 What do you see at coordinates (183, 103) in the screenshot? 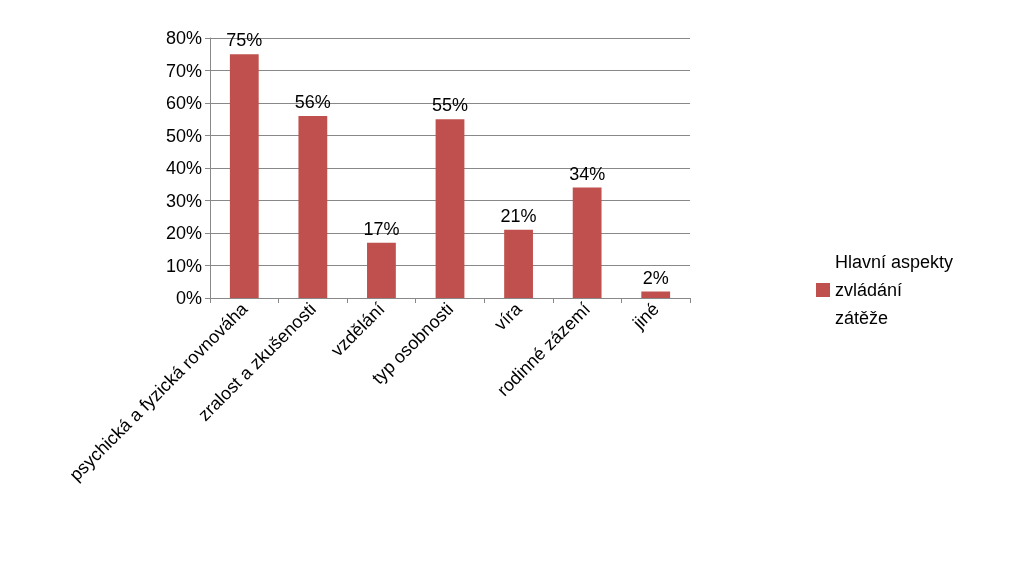
I see `y-tick-label: 60%` at bounding box center [183, 103].